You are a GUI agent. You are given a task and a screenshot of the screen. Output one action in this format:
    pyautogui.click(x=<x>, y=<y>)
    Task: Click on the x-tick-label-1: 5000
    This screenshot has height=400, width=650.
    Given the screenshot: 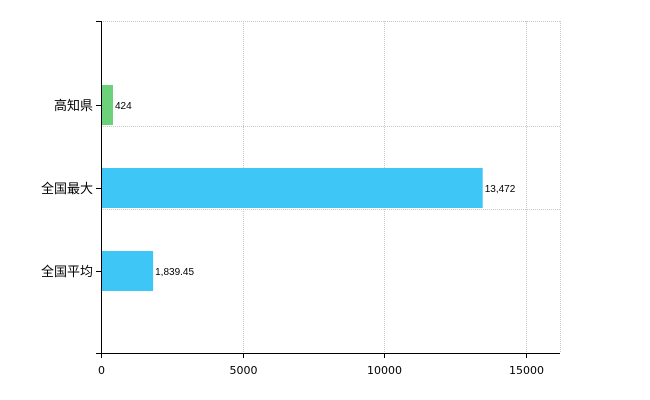 What is the action you would take?
    pyautogui.click(x=244, y=370)
    